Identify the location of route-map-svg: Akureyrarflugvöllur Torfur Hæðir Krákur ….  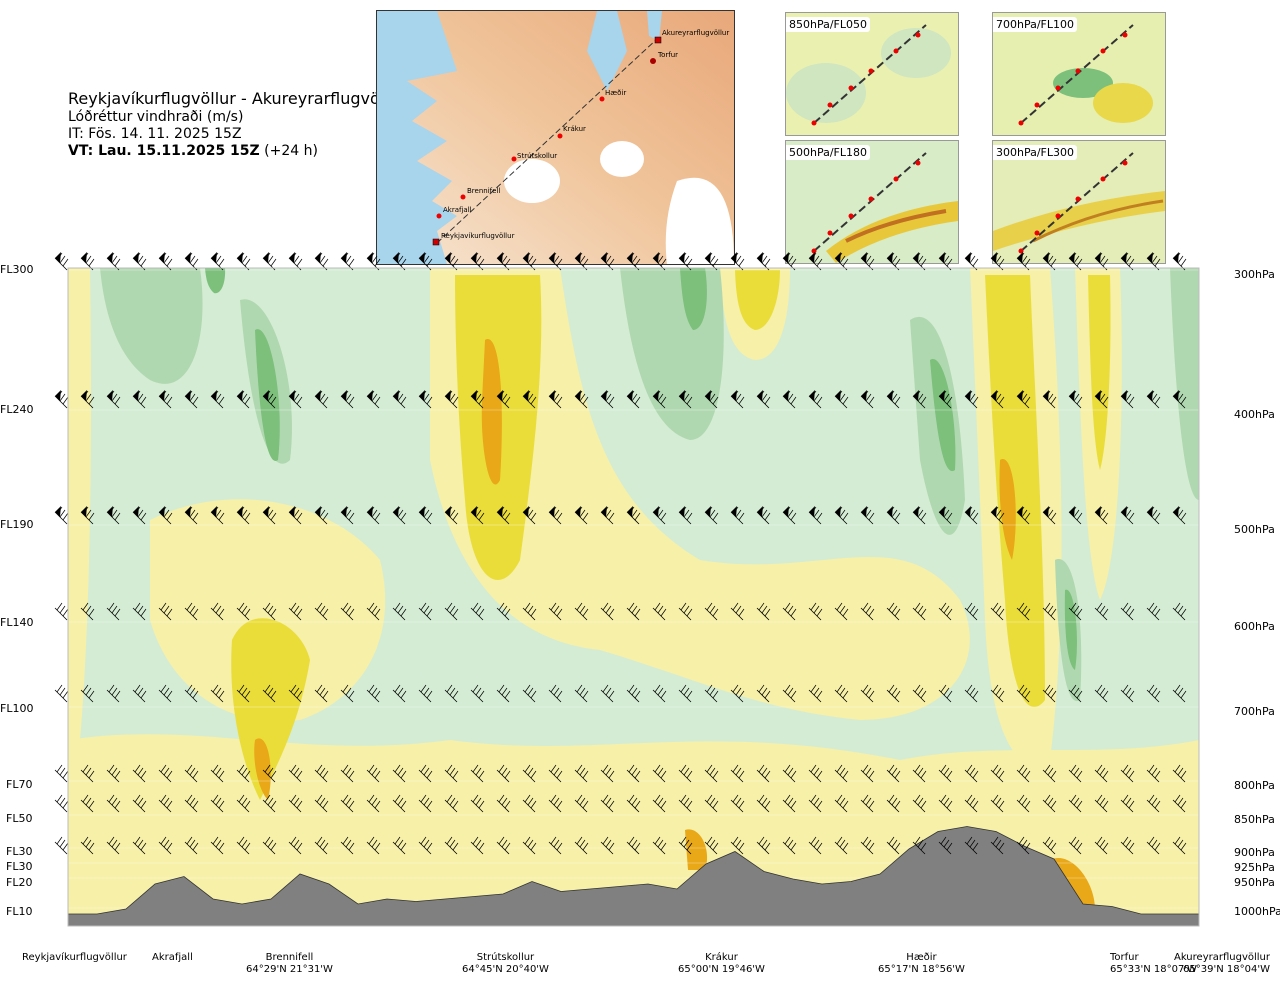
(555, 137).